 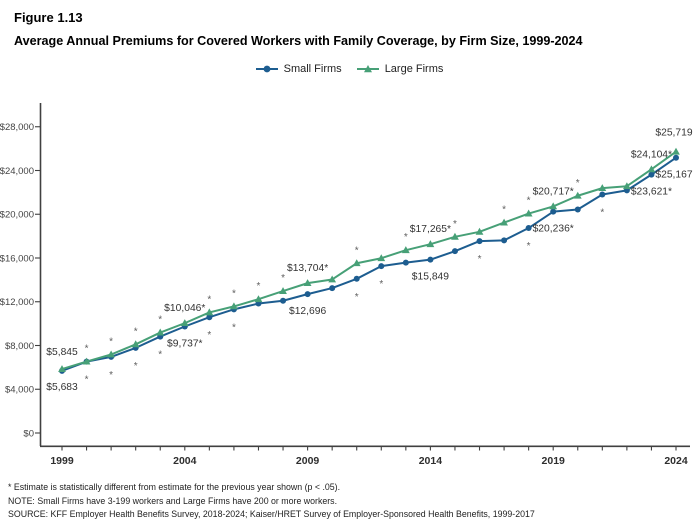 What do you see at coordinates (62, 461) in the screenshot?
I see `svg-text: 1999` at bounding box center [62, 461].